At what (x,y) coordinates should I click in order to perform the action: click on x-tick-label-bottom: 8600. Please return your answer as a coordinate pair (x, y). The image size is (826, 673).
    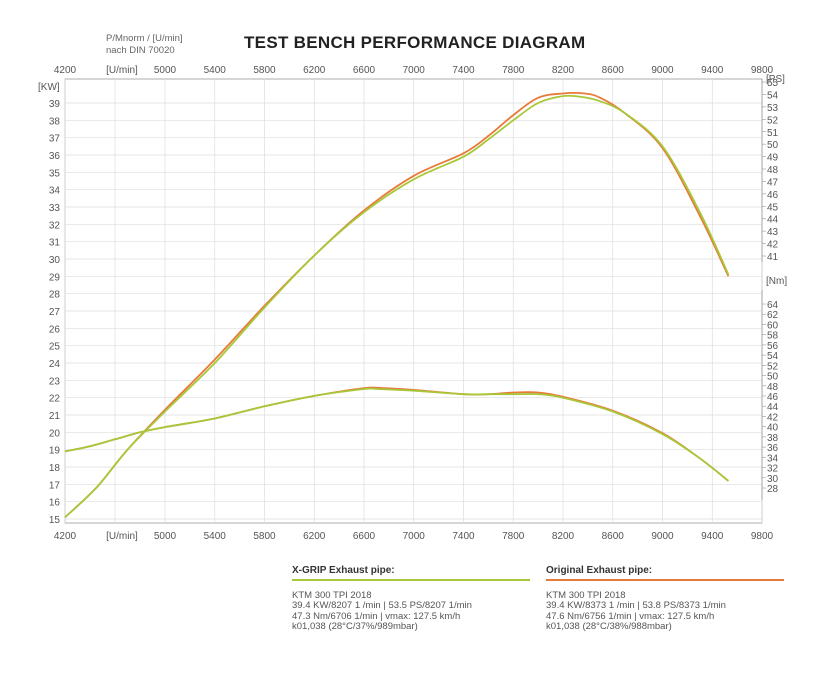
    Looking at the image, I should click on (613, 536).